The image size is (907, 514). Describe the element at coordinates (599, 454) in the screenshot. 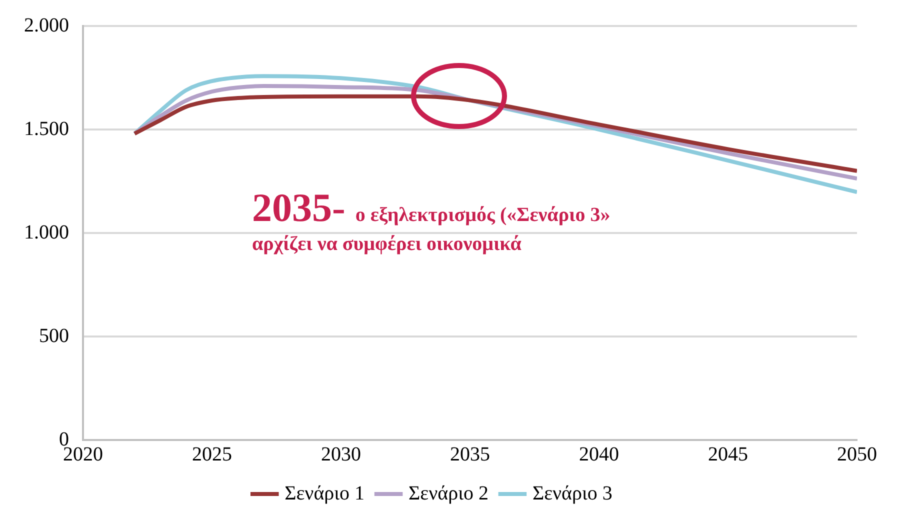

I see `x-tick-label: 2040` at that location.